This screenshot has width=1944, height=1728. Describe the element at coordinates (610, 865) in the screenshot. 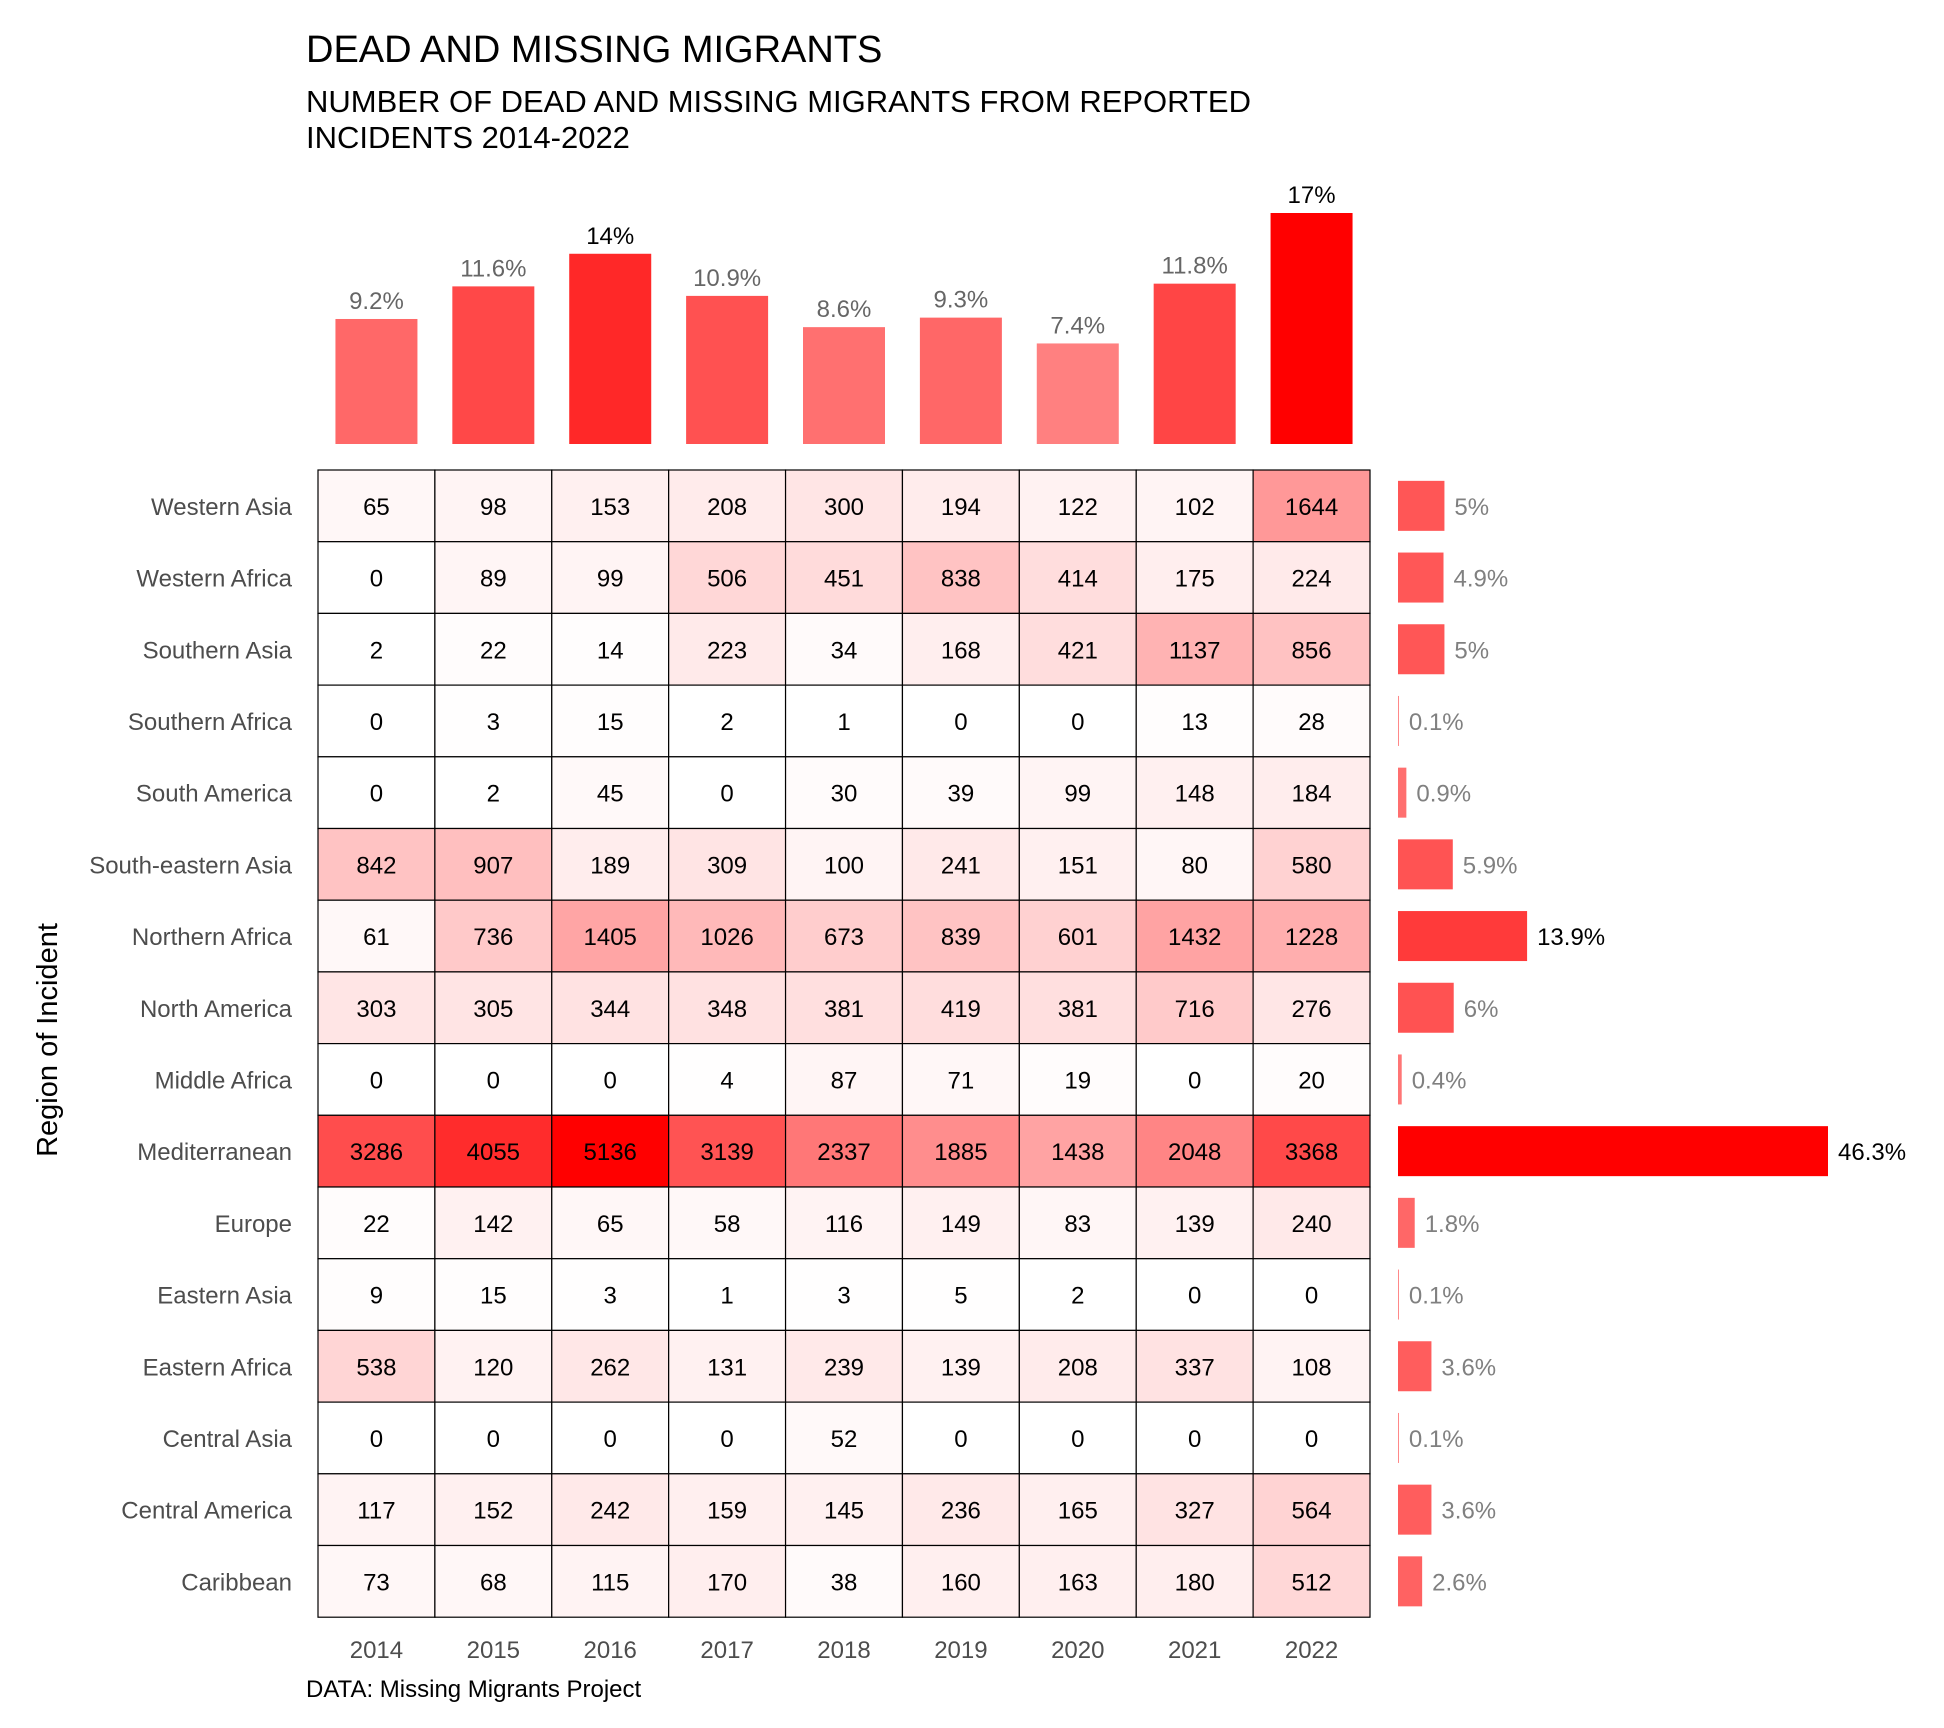

I see `heatmap-cell-value: 189` at that location.